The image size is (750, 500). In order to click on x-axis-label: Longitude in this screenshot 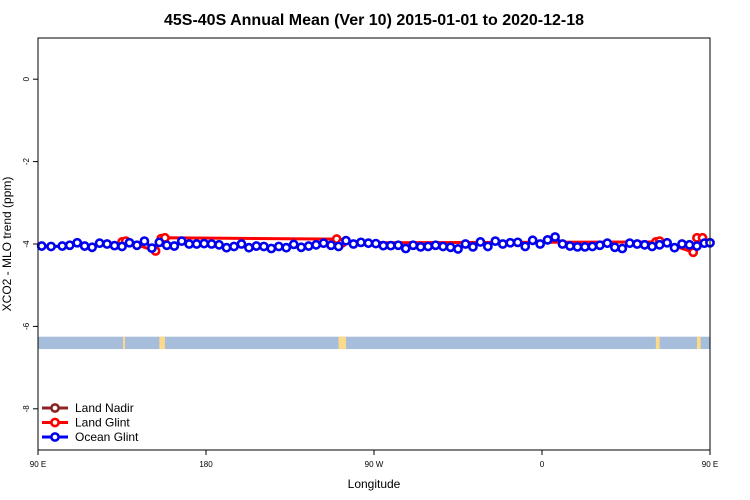, I will do `click(374, 484)`.